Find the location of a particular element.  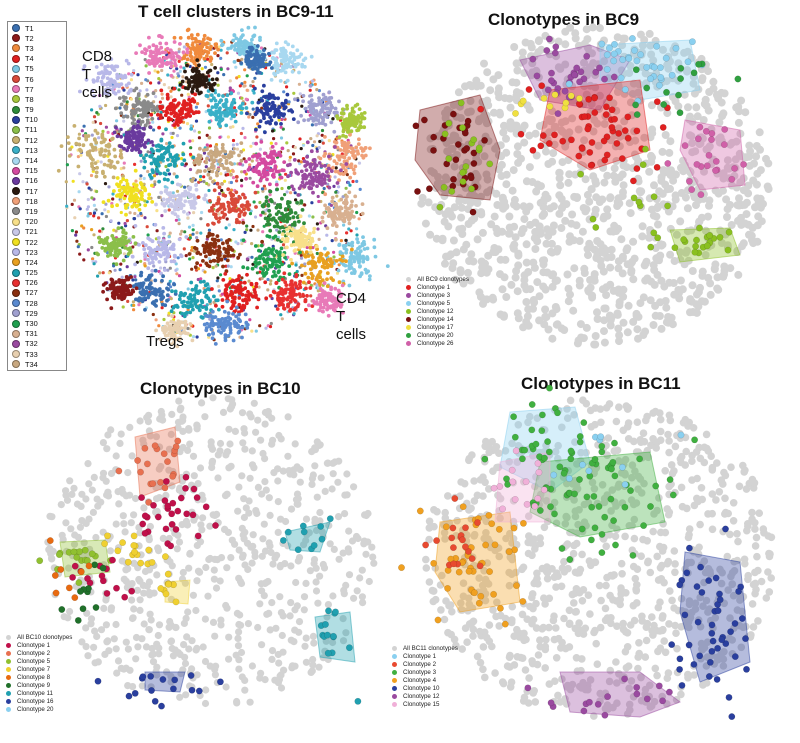

legend-label: T14 is located at coordinates (31, 161).